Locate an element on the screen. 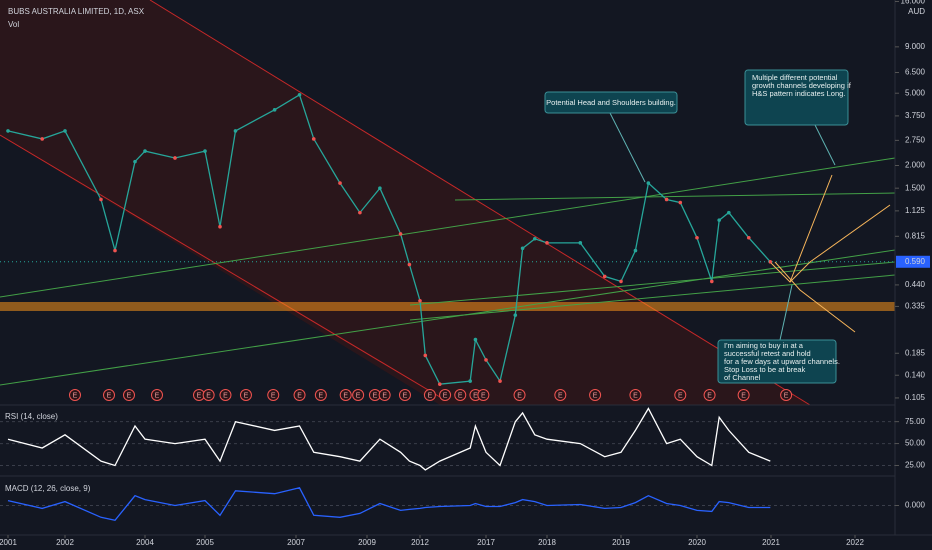 This screenshot has width=932, height=550. y-tick-label: 0.140 is located at coordinates (915, 374).